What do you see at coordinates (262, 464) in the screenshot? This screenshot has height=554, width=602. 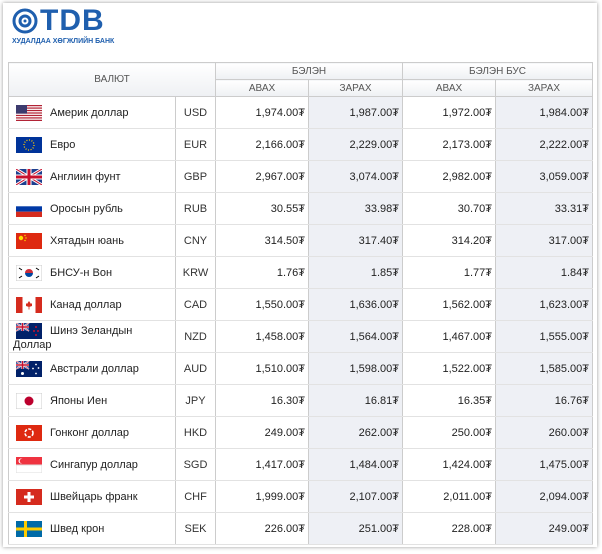 I see `rate-cell: 1,417.00₮` at bounding box center [262, 464].